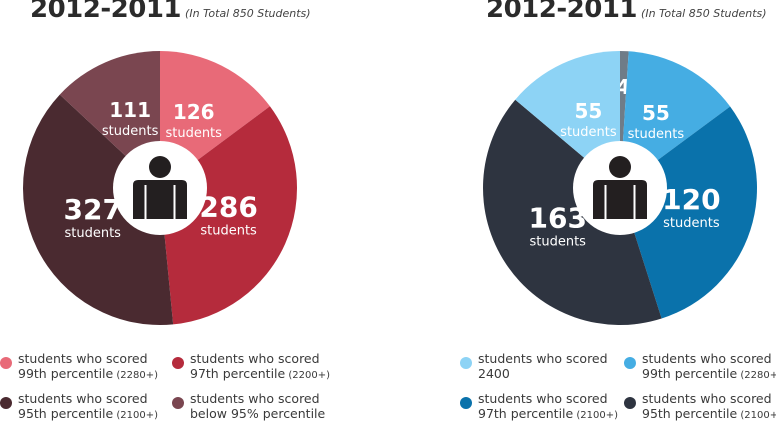  I want to click on slice-value-label: 126, so click(194, 112).